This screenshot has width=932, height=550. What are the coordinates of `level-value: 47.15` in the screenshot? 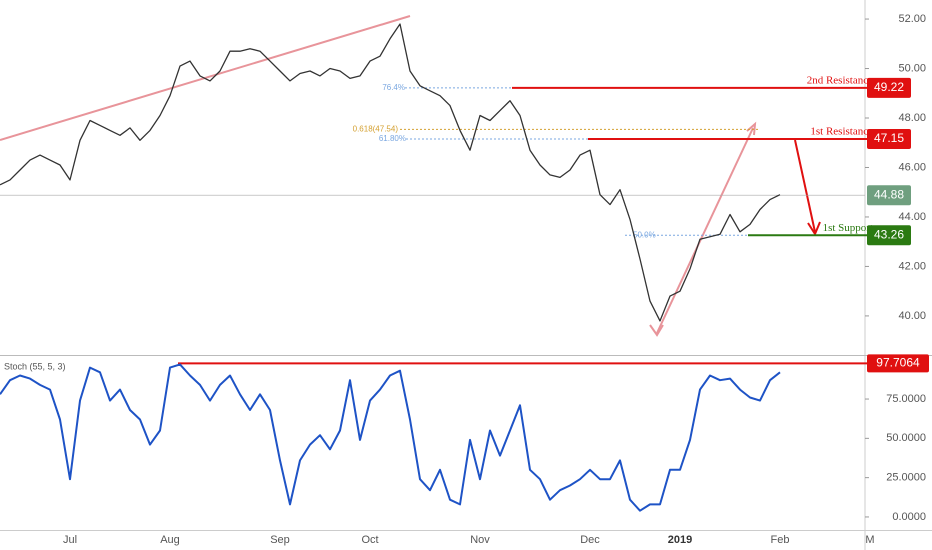 It's located at (889, 138).